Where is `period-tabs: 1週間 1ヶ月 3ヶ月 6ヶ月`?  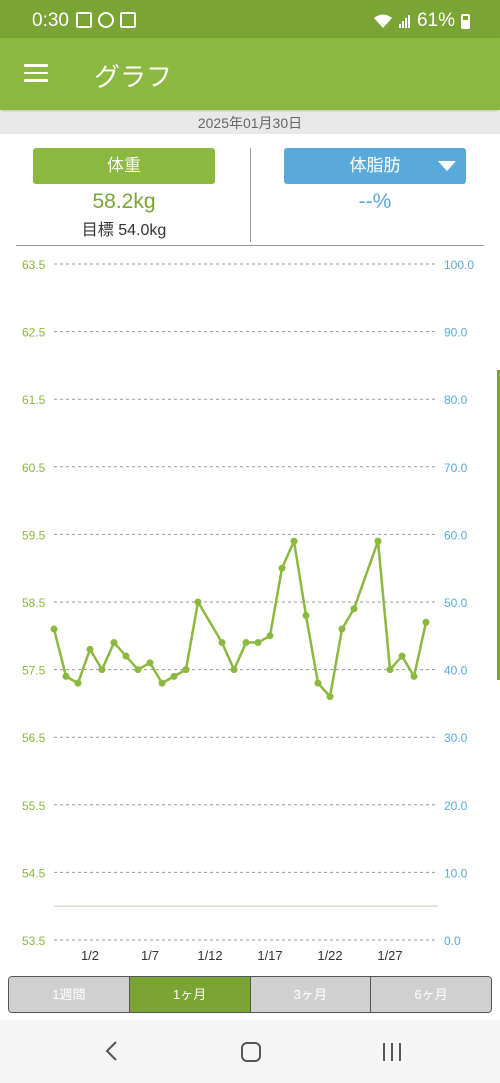
period-tabs: 1週間 1ヶ月 3ヶ月 6ヶ月 is located at coordinates (250, 994).